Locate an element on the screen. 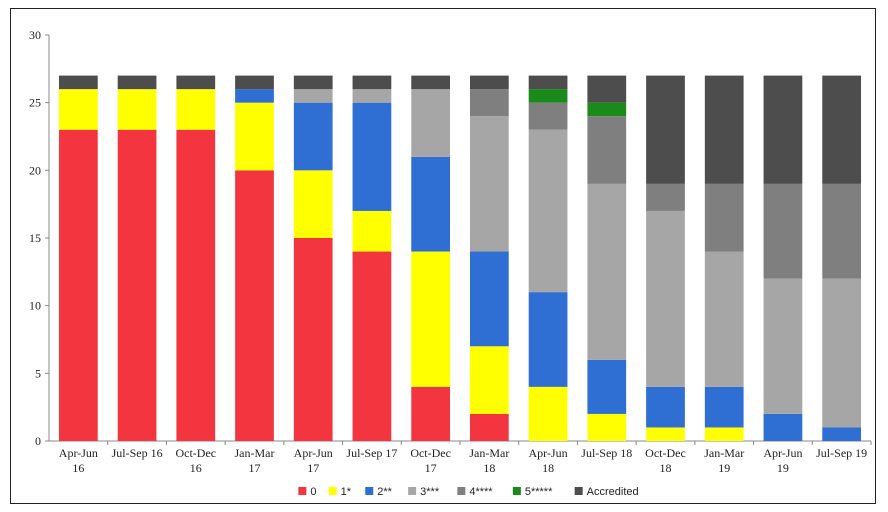 This screenshot has width=888, height=512. legend-label: 1* is located at coordinates (346, 492).